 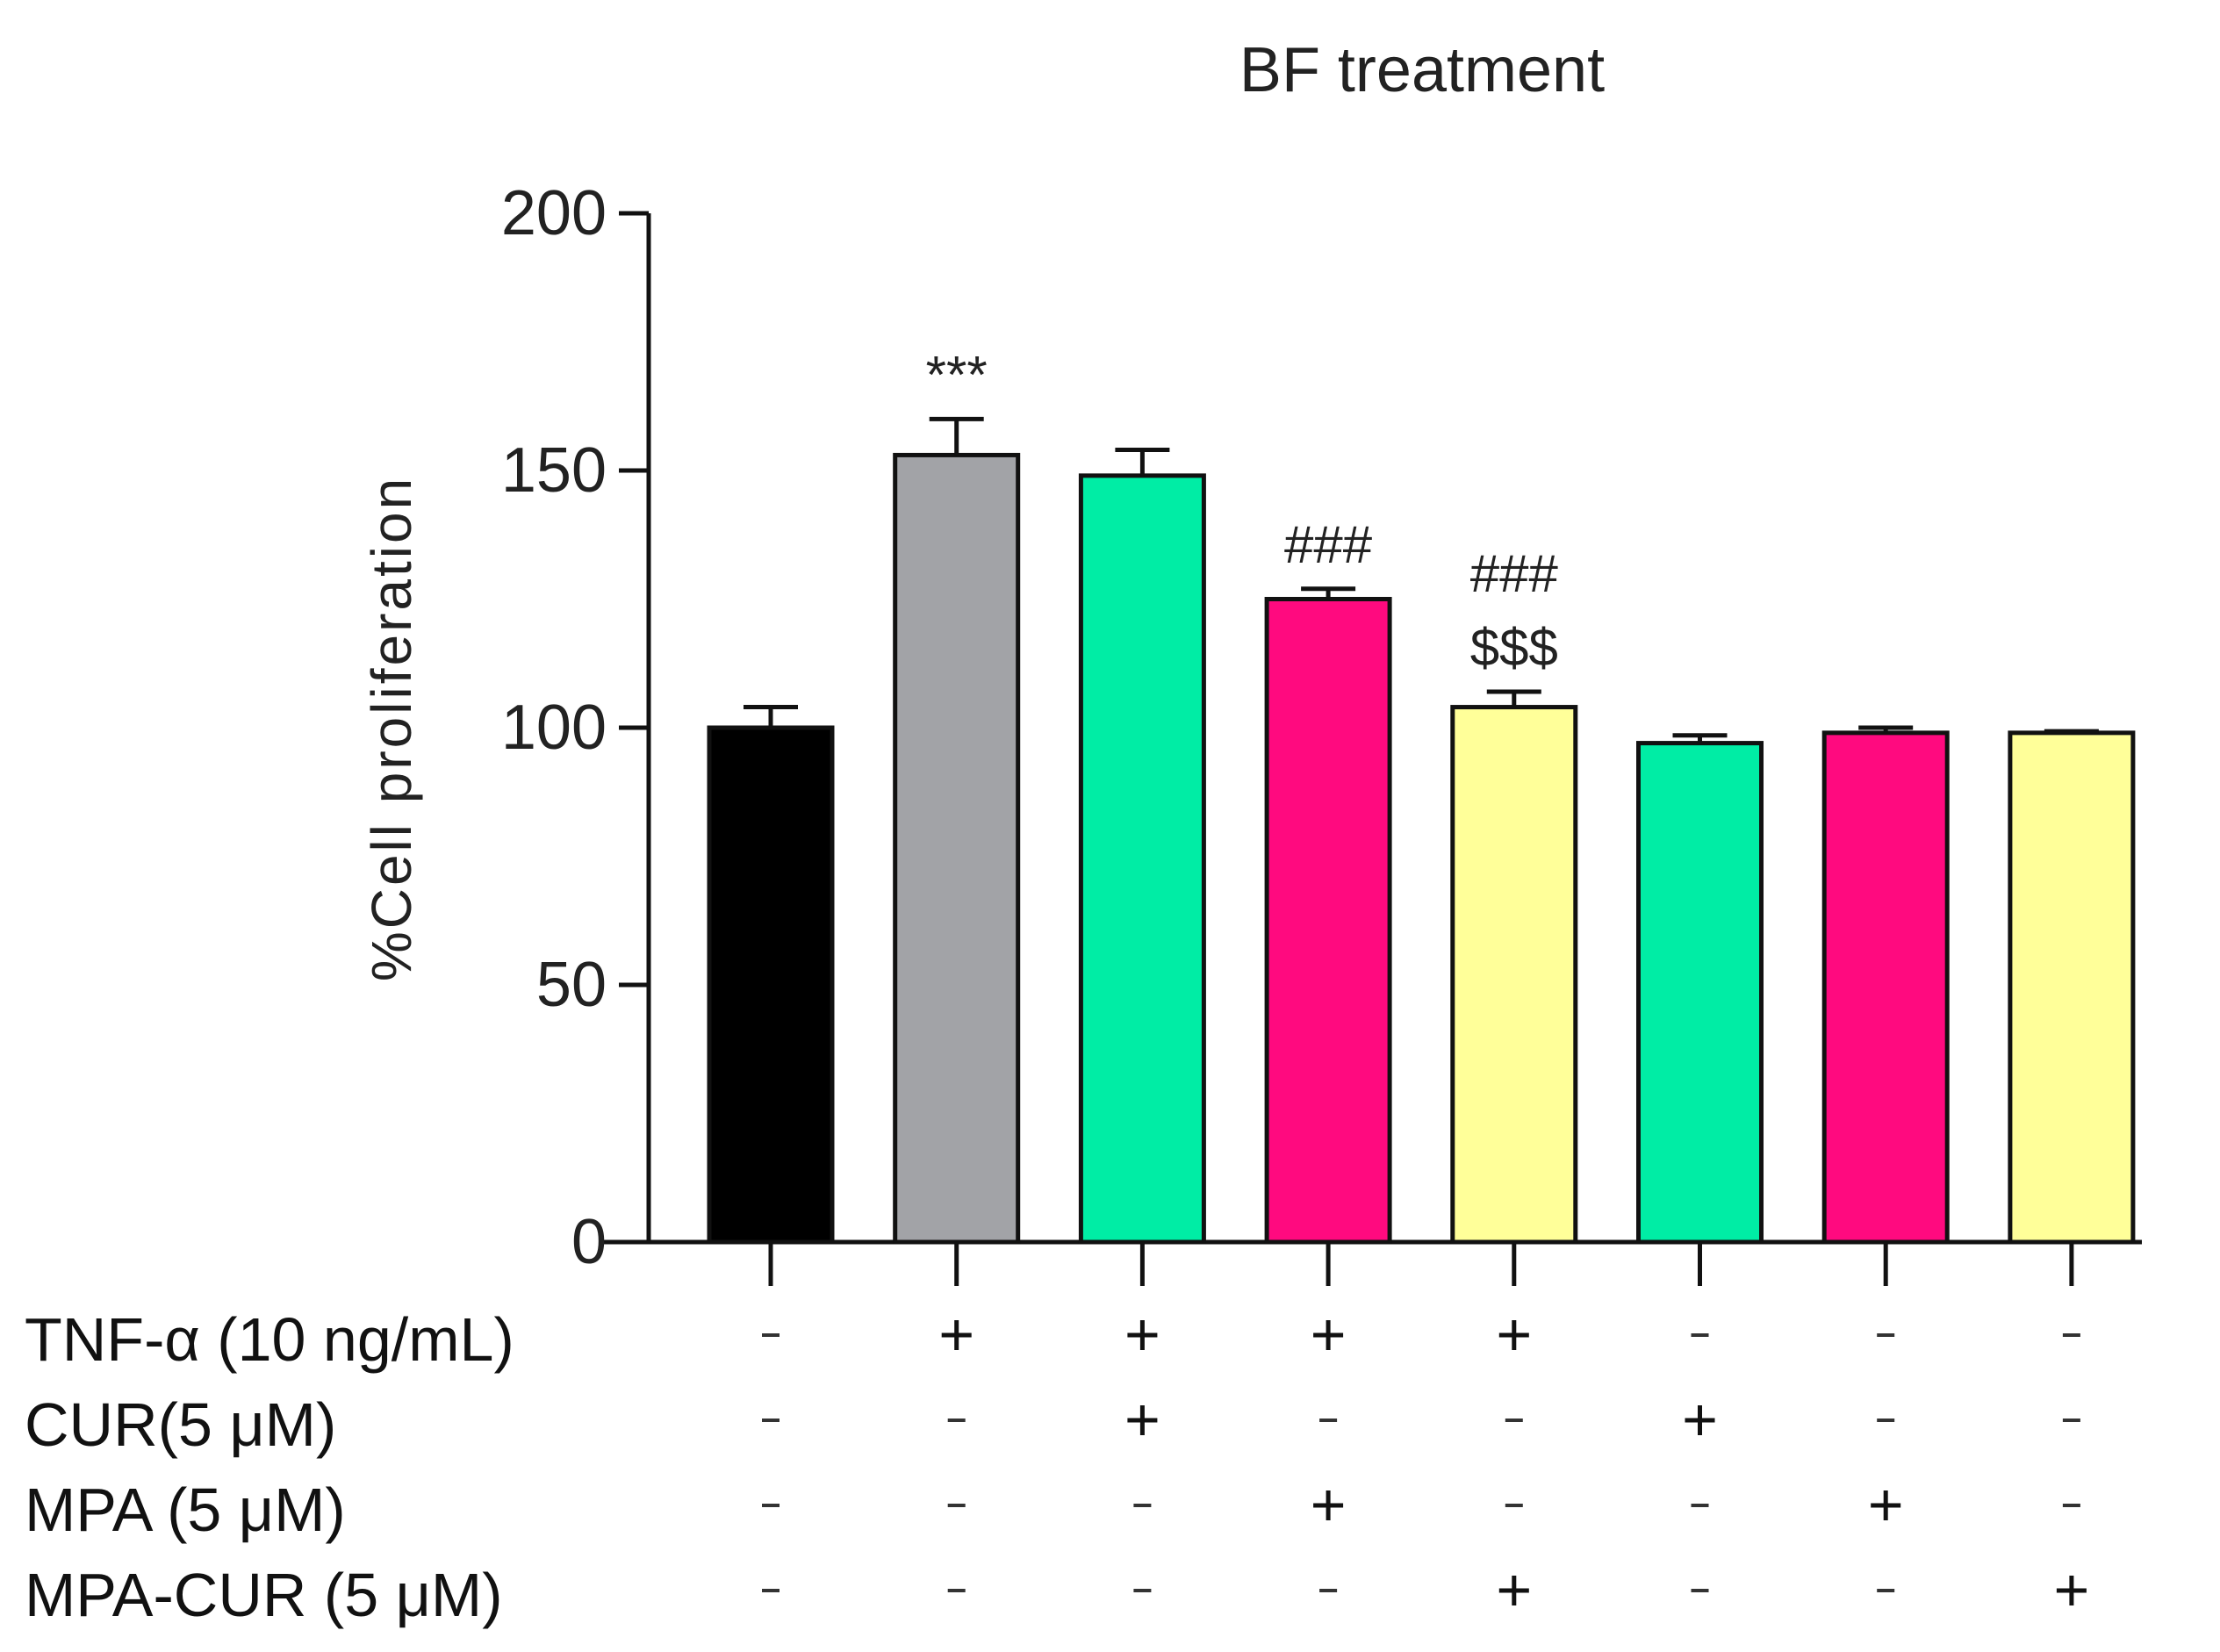 I want to click on chart-title: BF treatment, so click(x=1422, y=70).